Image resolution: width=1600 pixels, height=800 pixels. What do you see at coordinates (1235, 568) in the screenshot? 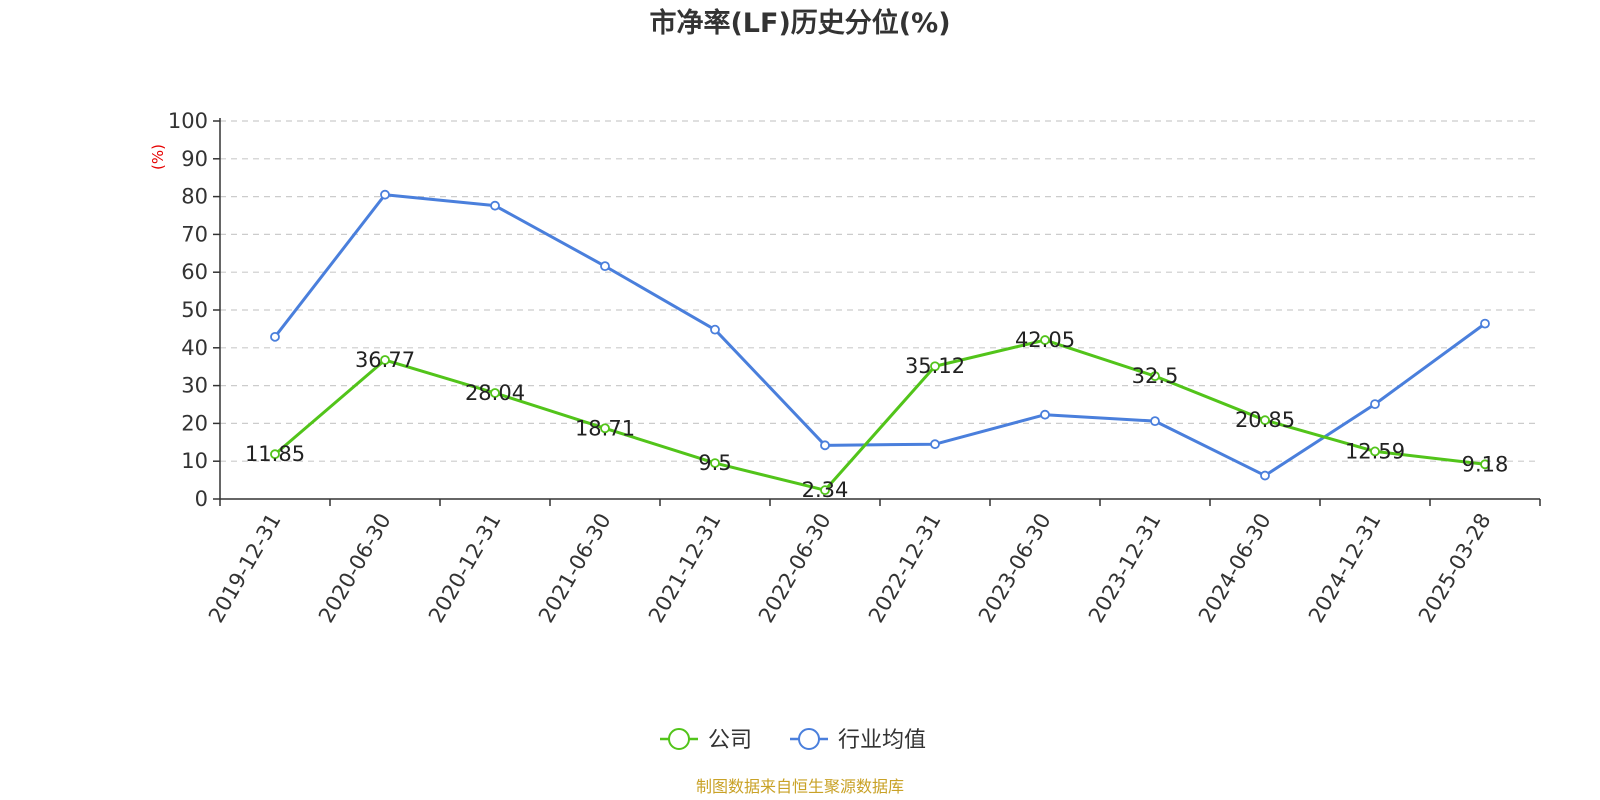
I see `x-tick-label: 2024-06-30` at bounding box center [1235, 568].